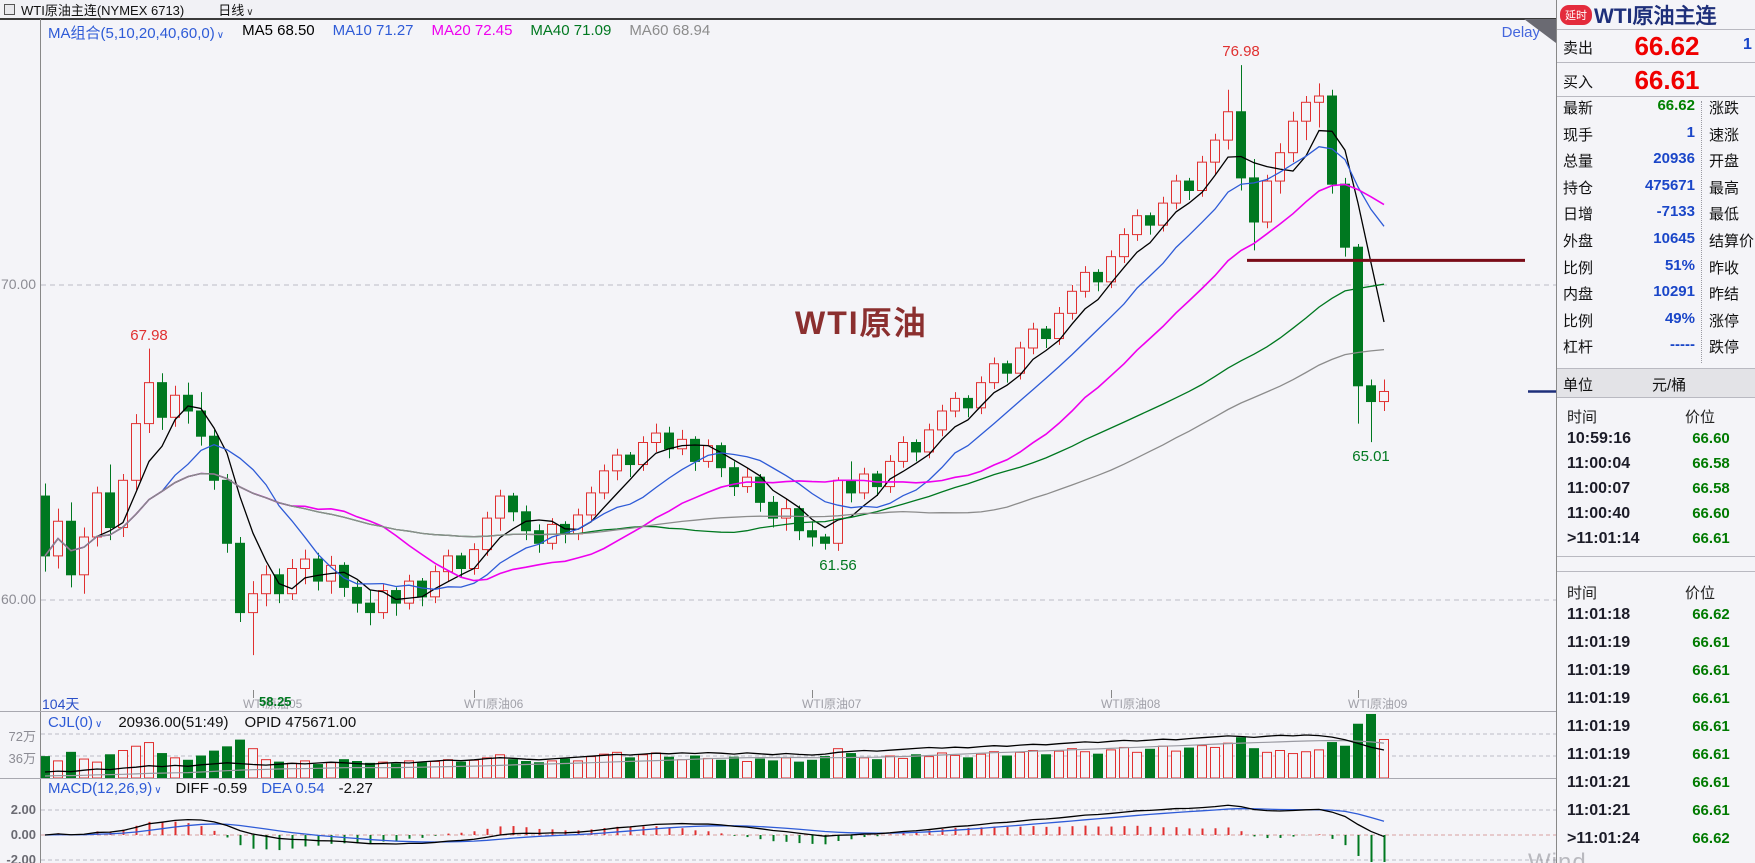 The image size is (1755, 863). I want to click on unit-value: 元/桶, so click(1669, 385).